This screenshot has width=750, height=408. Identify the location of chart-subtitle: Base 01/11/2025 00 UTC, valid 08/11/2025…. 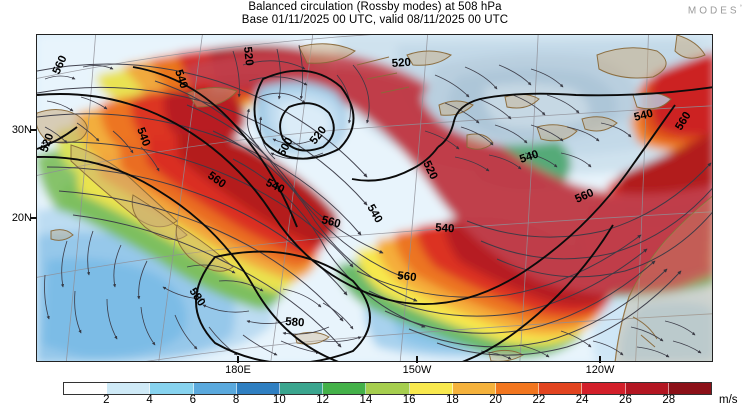
(375, 20).